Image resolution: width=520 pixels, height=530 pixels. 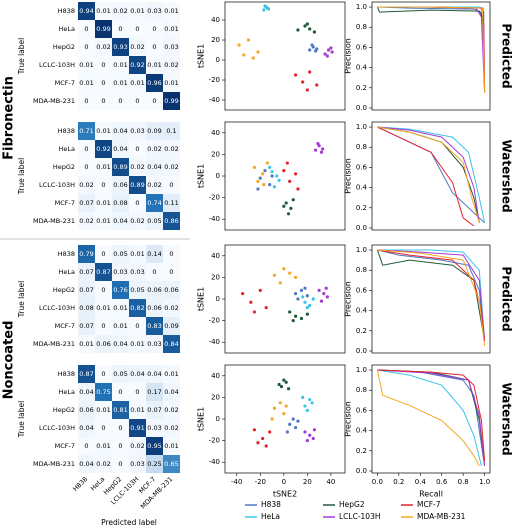 I want to click on y-tick-label: 1.0, so click(x=361, y=370).